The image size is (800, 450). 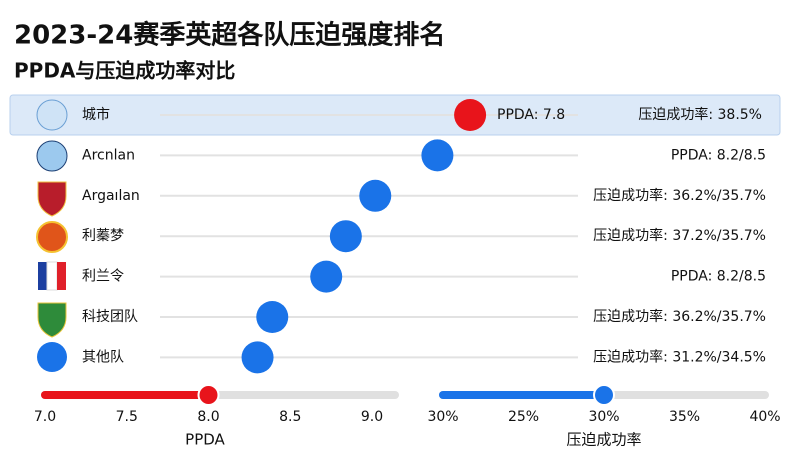 I want to click on team-icons, so click(x=52, y=235).